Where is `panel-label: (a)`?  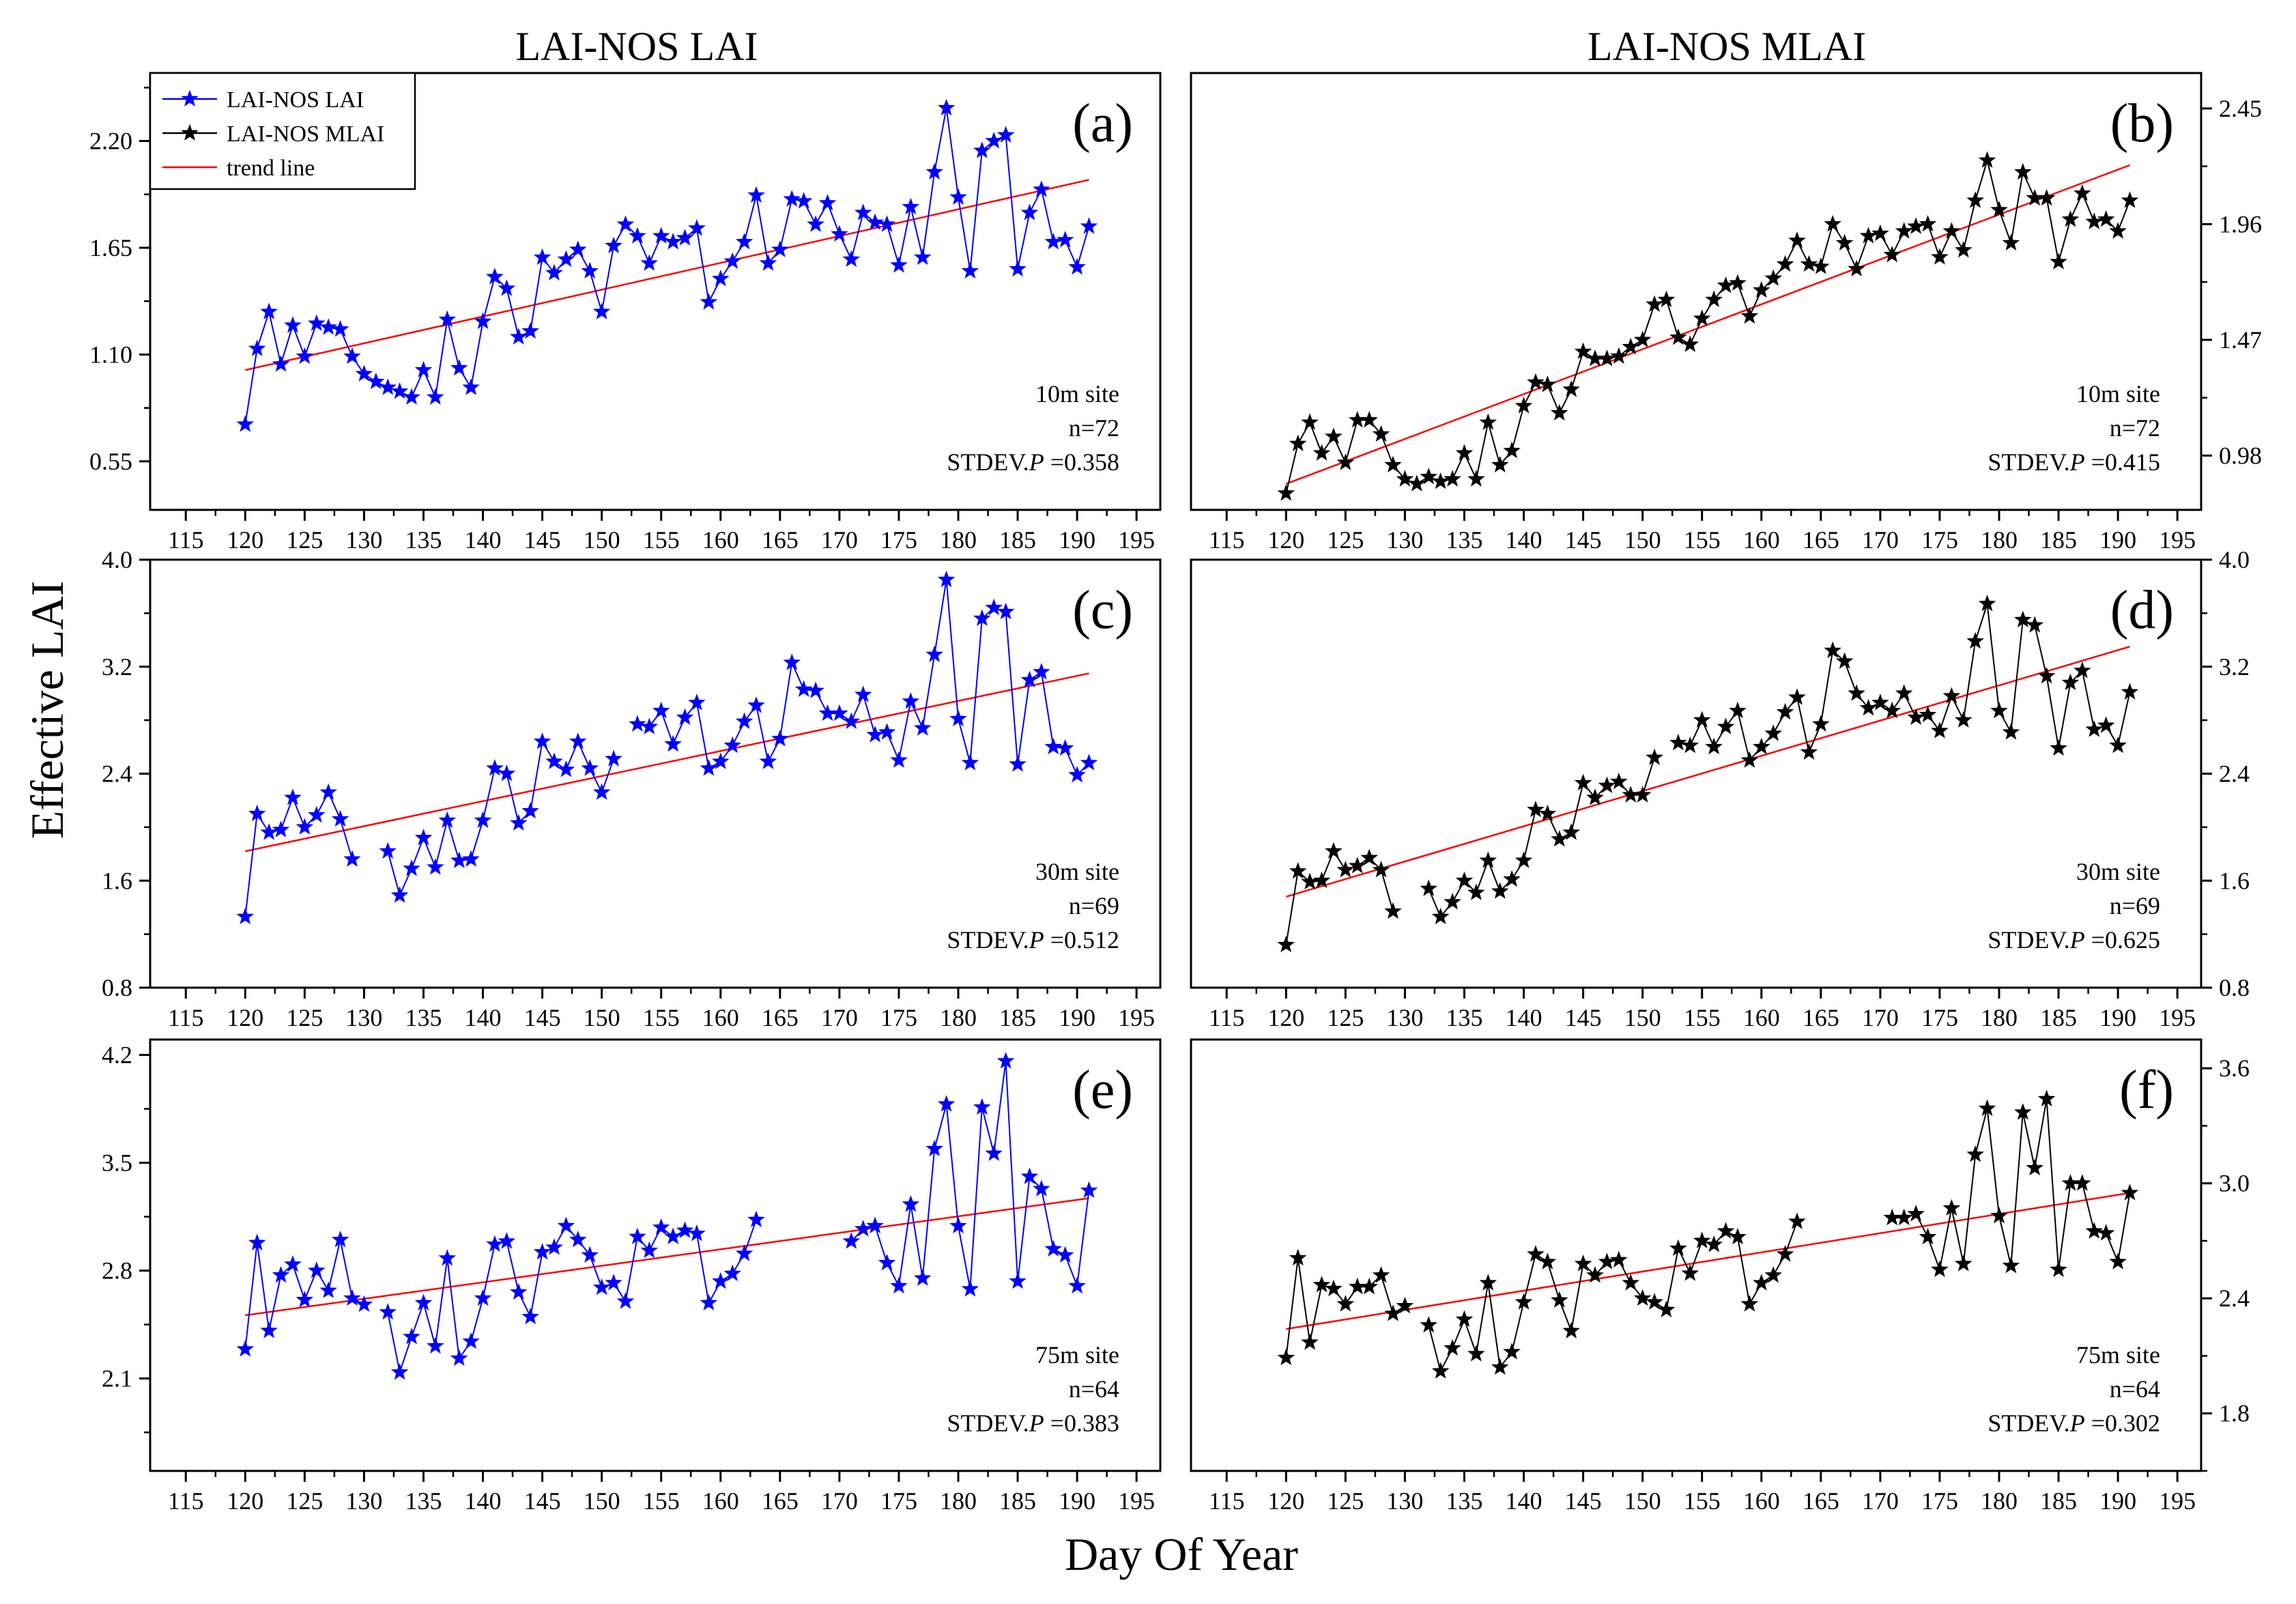 panel-label: (a) is located at coordinates (1103, 124).